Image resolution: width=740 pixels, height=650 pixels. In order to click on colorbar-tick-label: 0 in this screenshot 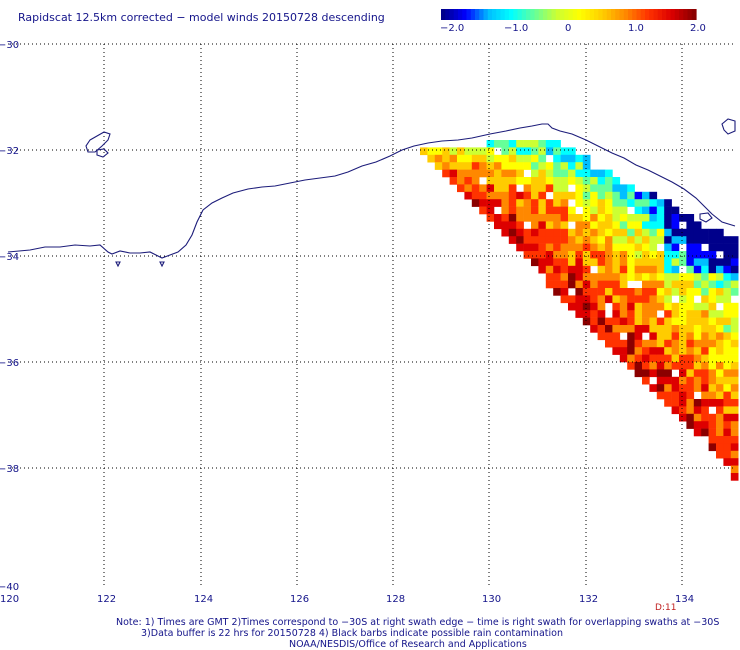, I will do `click(568, 28)`.